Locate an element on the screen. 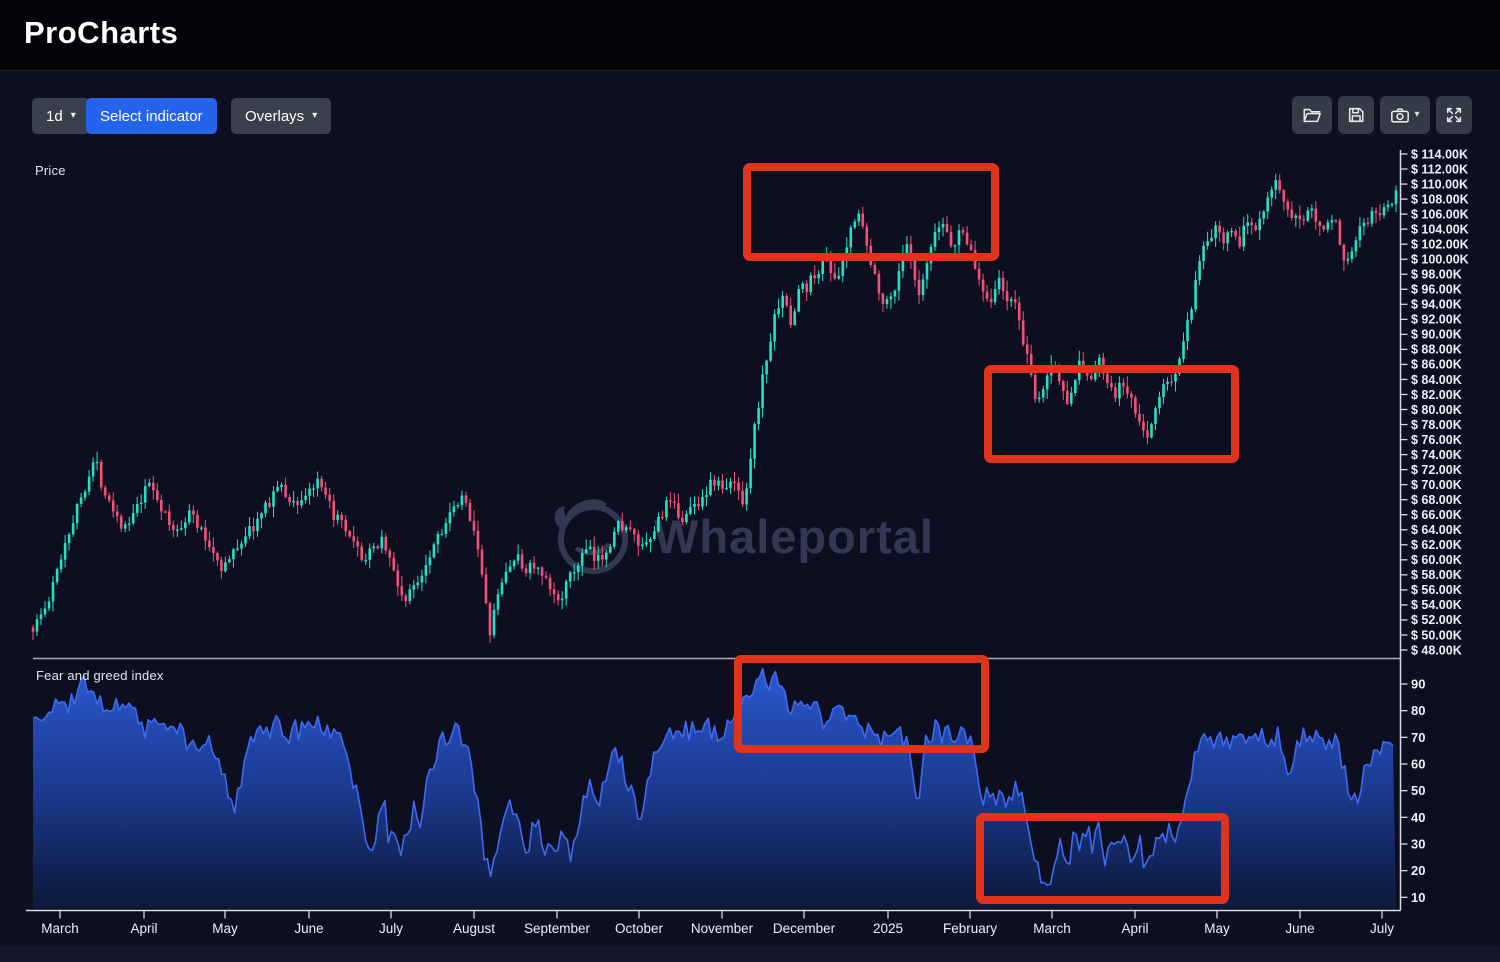  svg-text: $ 62.00K is located at coordinates (1436, 545).